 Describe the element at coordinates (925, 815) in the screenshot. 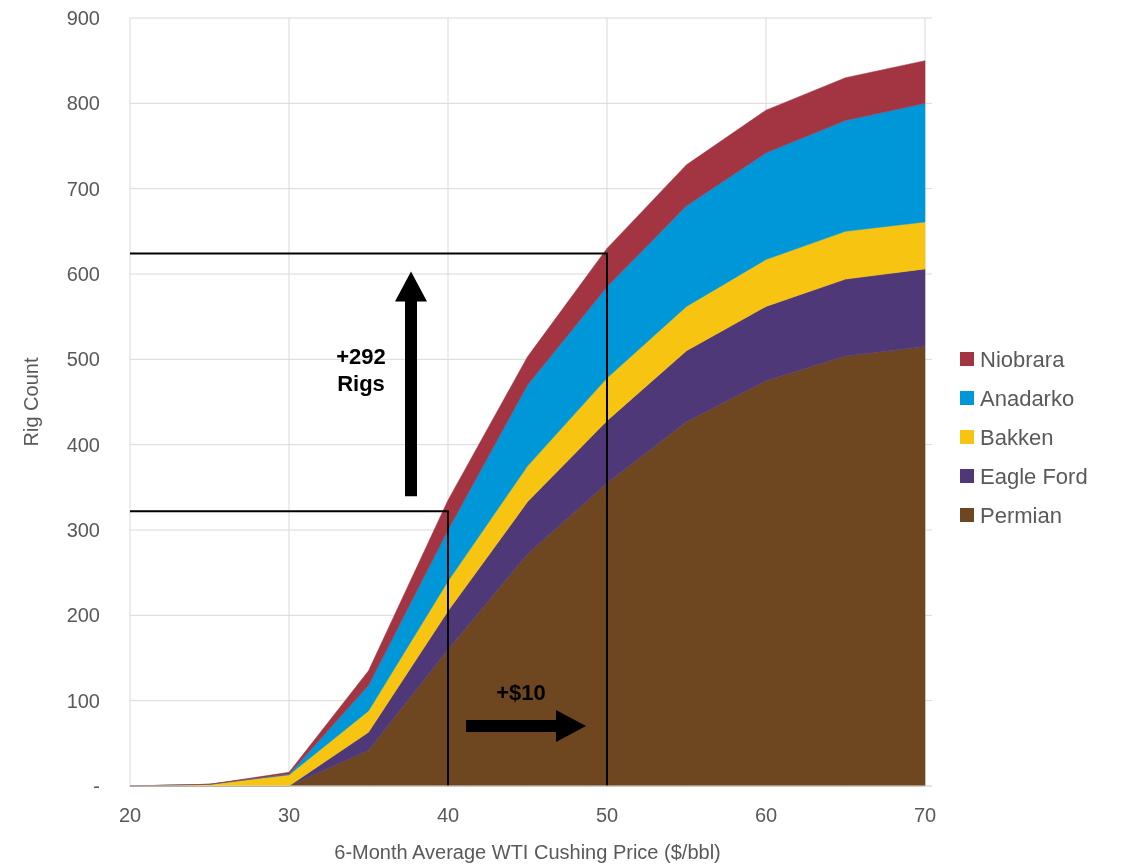

I see `x-tick-label: 70` at that location.